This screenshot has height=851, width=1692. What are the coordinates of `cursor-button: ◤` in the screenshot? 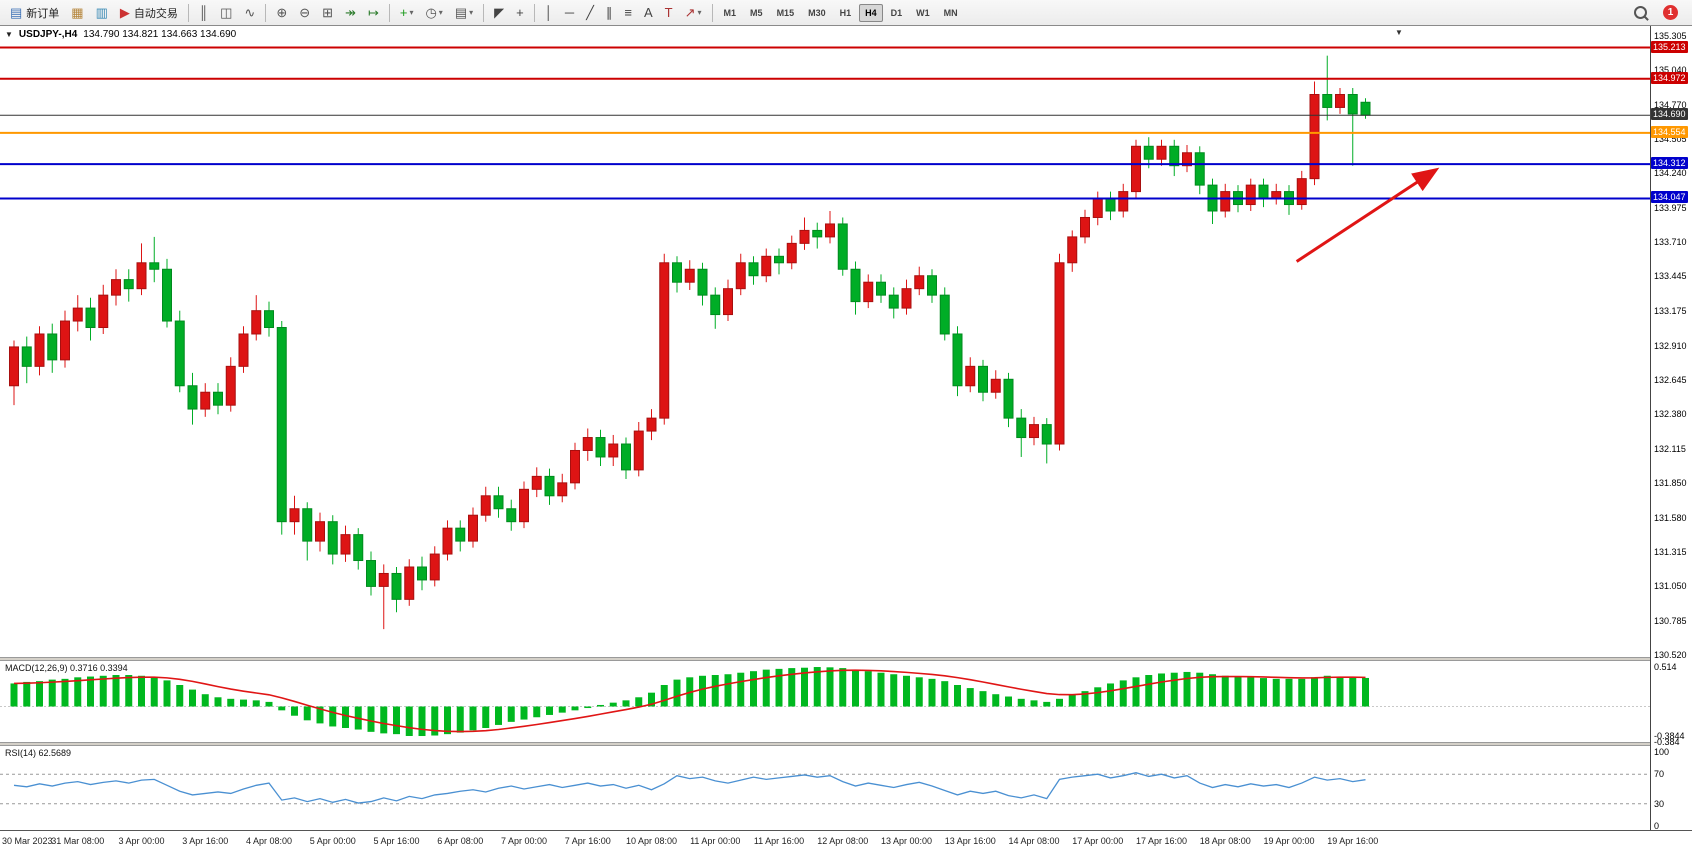 It's located at (499, 13).